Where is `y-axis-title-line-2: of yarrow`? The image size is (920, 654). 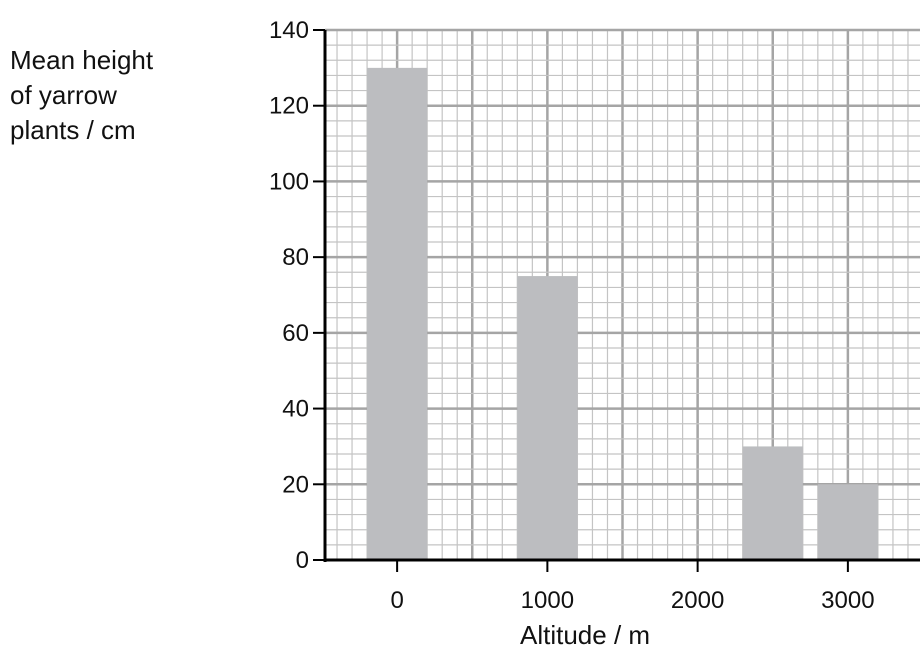 y-axis-title-line-2: of yarrow is located at coordinates (63, 95).